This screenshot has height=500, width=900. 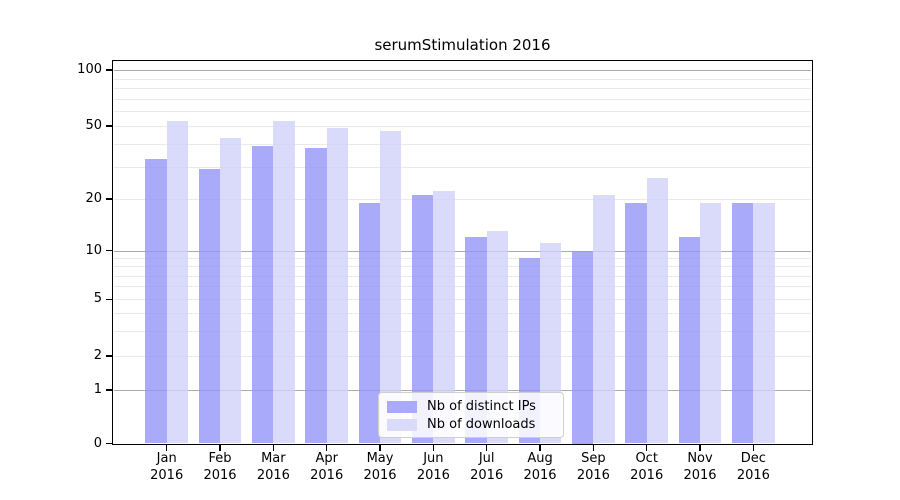 I want to click on x-tick-mark-mar, so click(x=273, y=448).